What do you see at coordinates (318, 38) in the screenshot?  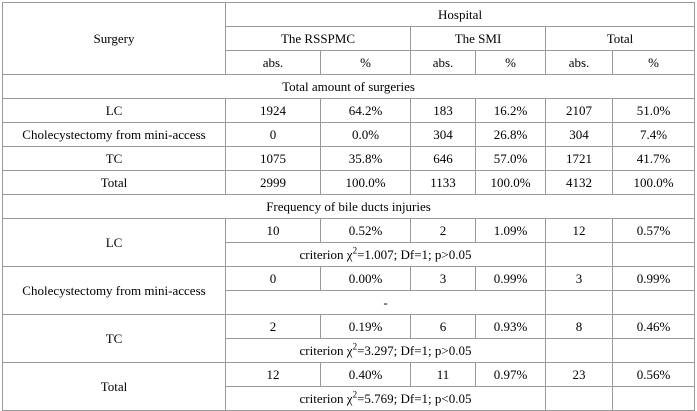 I see `group-header: The RSSPMC` at bounding box center [318, 38].